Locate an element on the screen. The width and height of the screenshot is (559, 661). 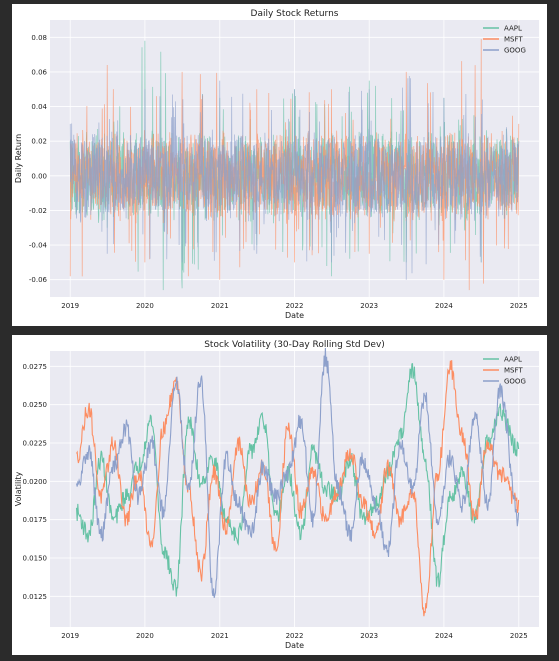
y-tick-label: -0.04 is located at coordinates (38, 246).